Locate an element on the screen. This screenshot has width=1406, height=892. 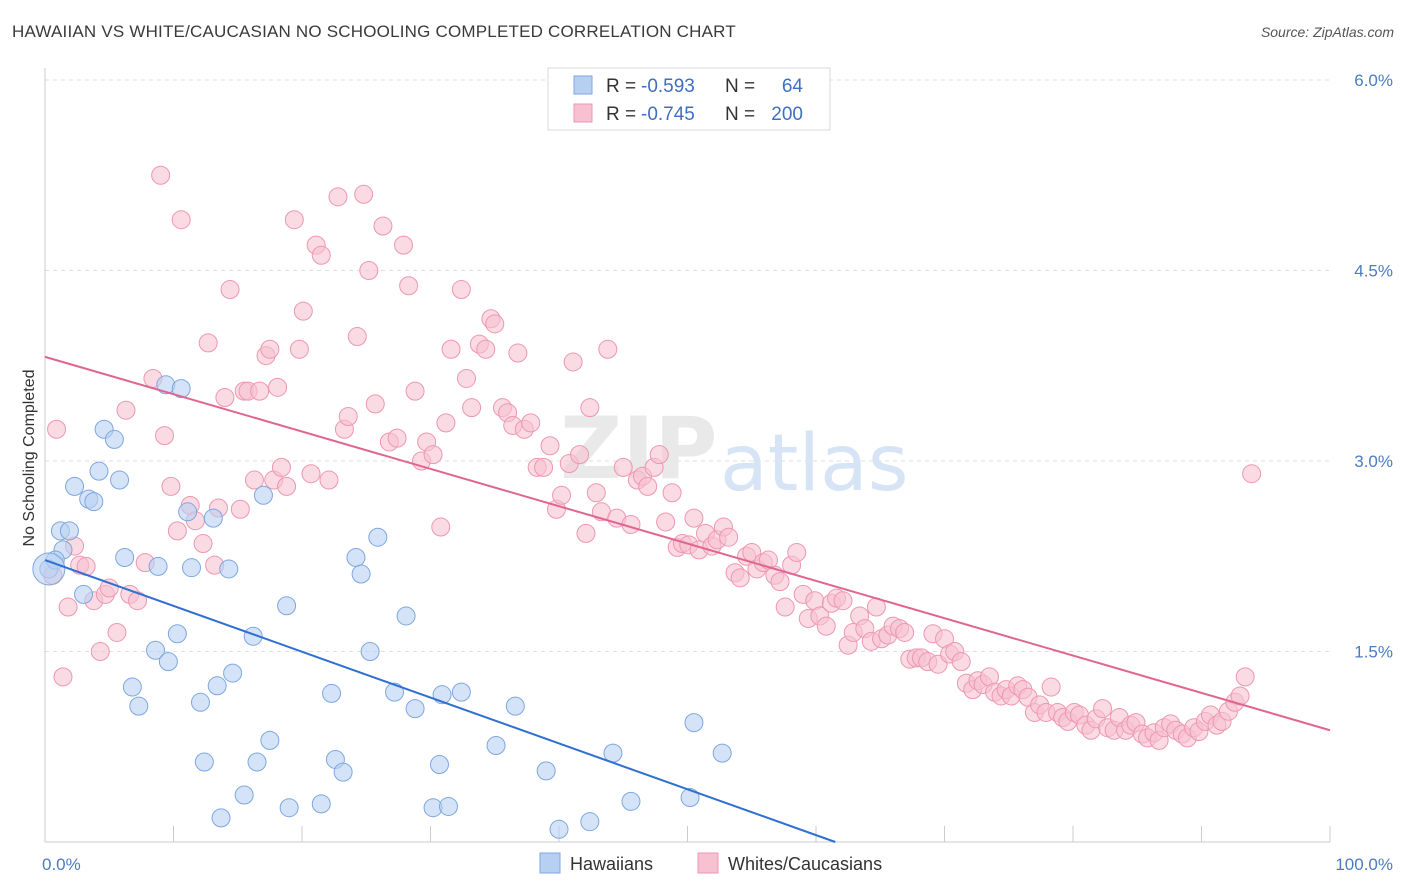
y-tick-labels: 1.5% 3.0% 4.5% 6.0% is located at coordinates (1373, 366).